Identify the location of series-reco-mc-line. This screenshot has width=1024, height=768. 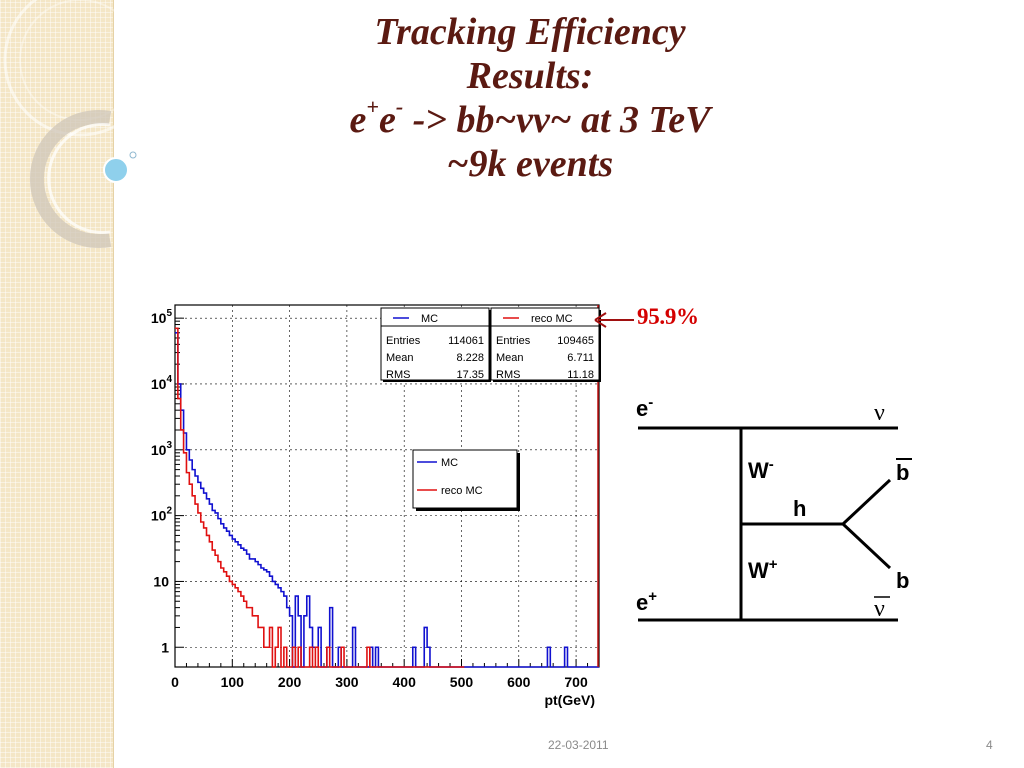
(320, 497).